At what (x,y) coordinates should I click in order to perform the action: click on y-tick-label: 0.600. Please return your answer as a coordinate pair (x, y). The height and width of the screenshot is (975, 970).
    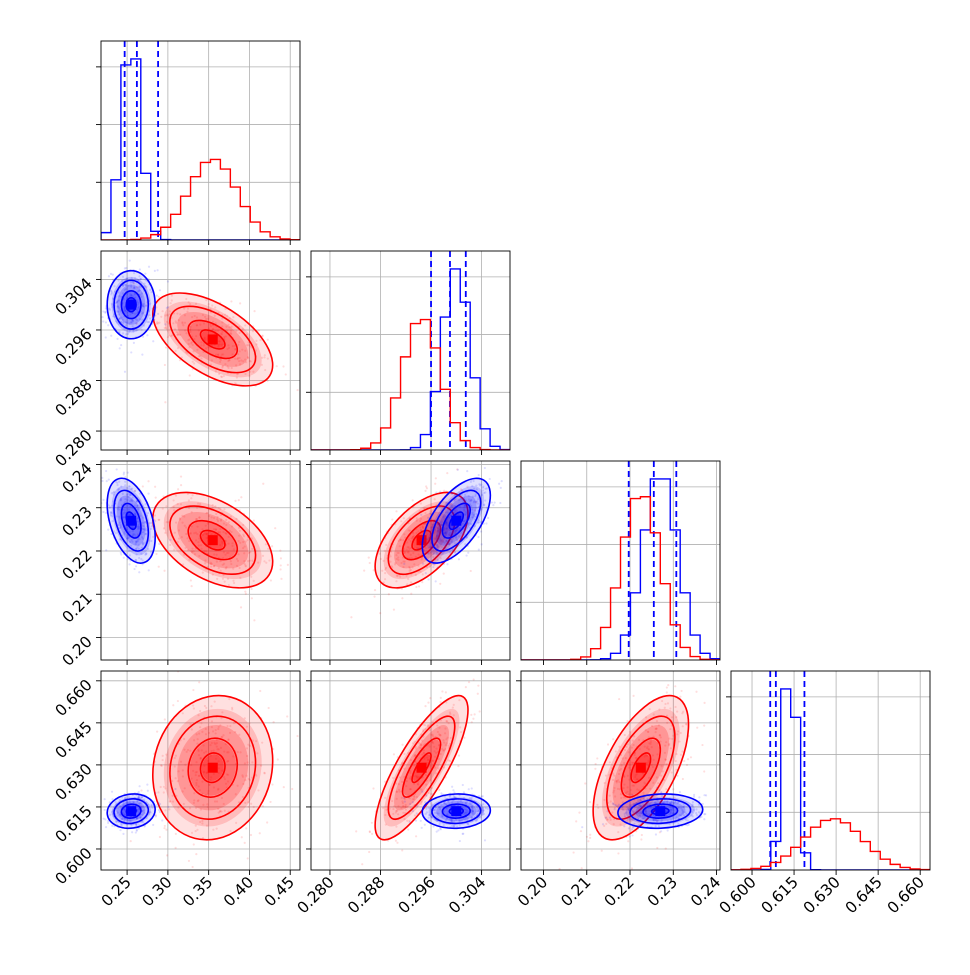
    Looking at the image, I should click on (74, 866).